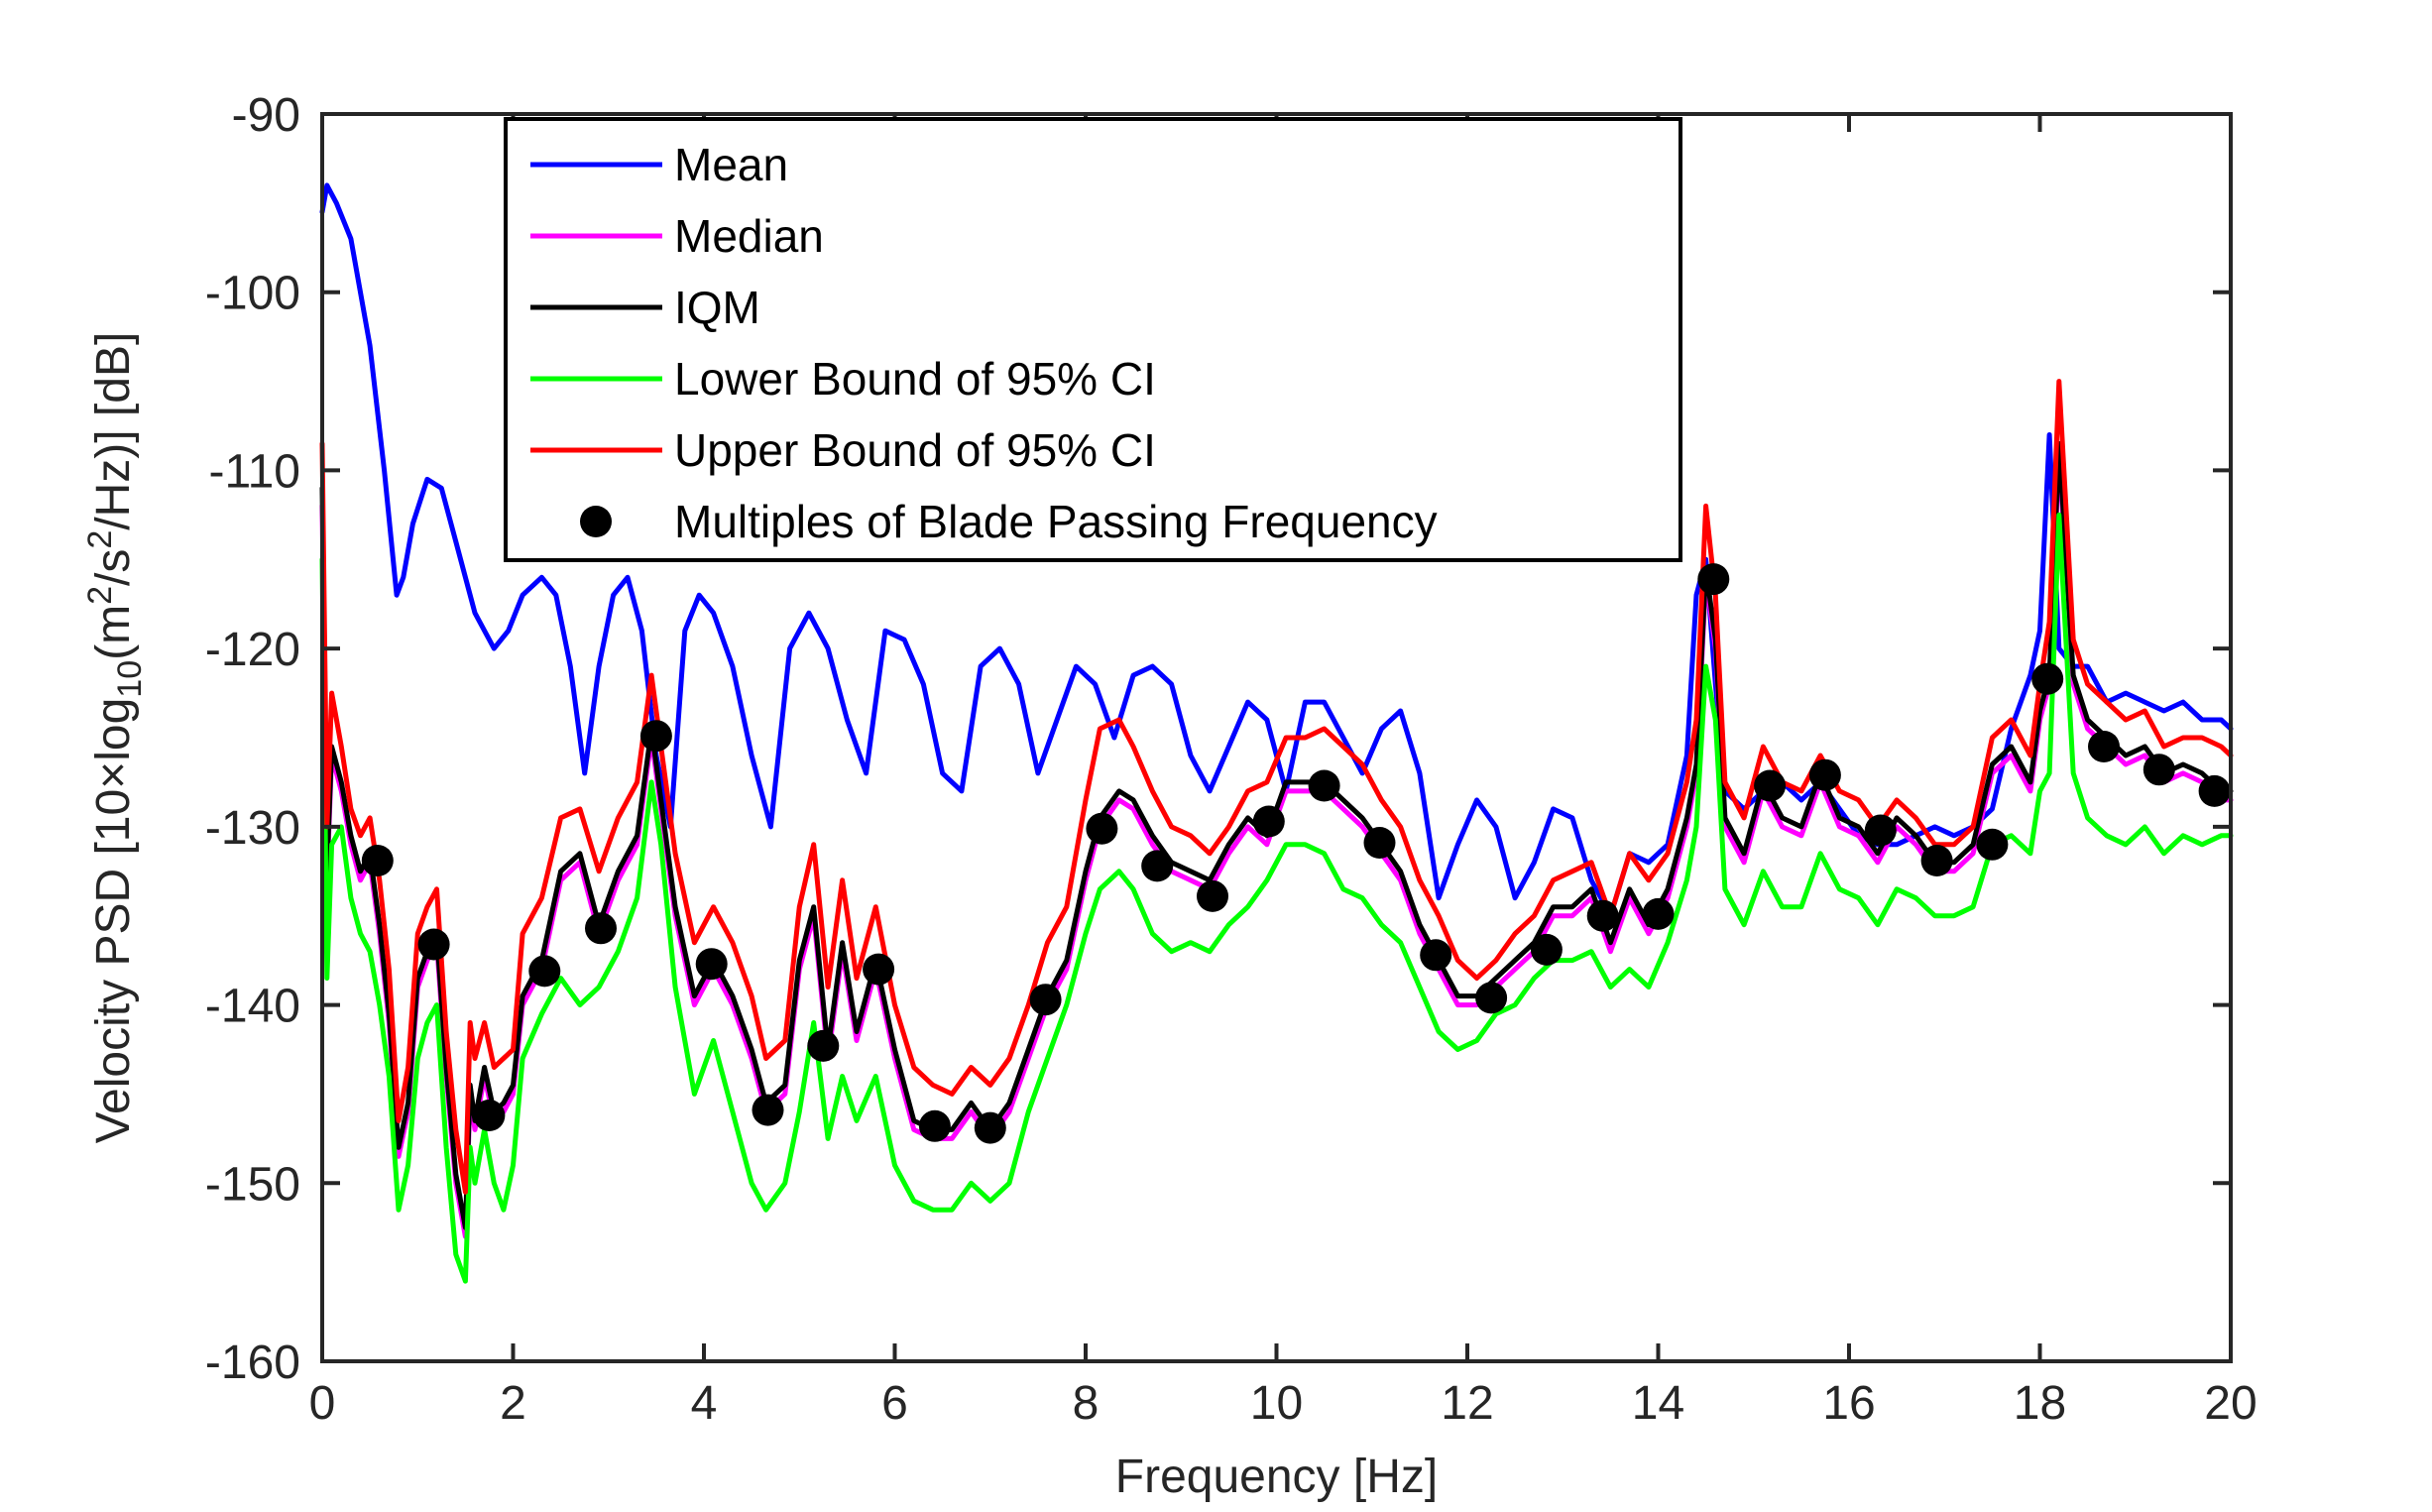 The width and height of the screenshot is (2432, 1512). What do you see at coordinates (1467, 1403) in the screenshot?
I see `x-tick-label: 12` at bounding box center [1467, 1403].